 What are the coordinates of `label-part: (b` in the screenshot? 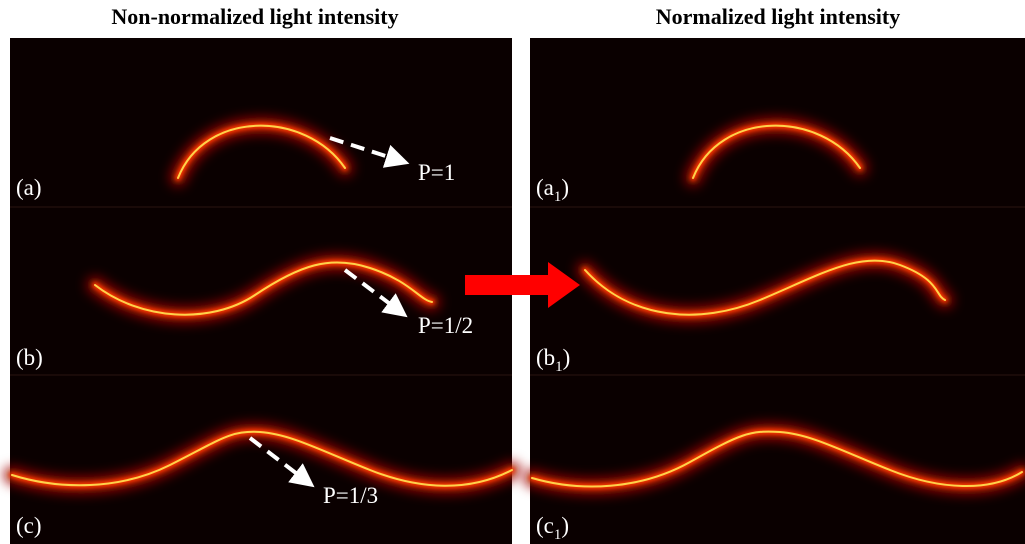 It's located at (545, 357).